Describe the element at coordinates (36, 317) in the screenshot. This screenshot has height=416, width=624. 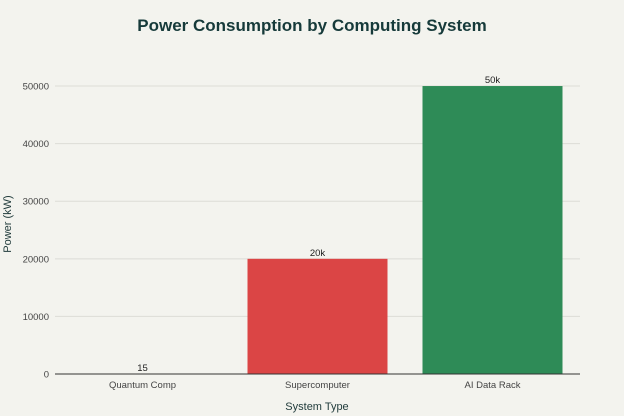
I see `y-tick-label: 10000` at that location.